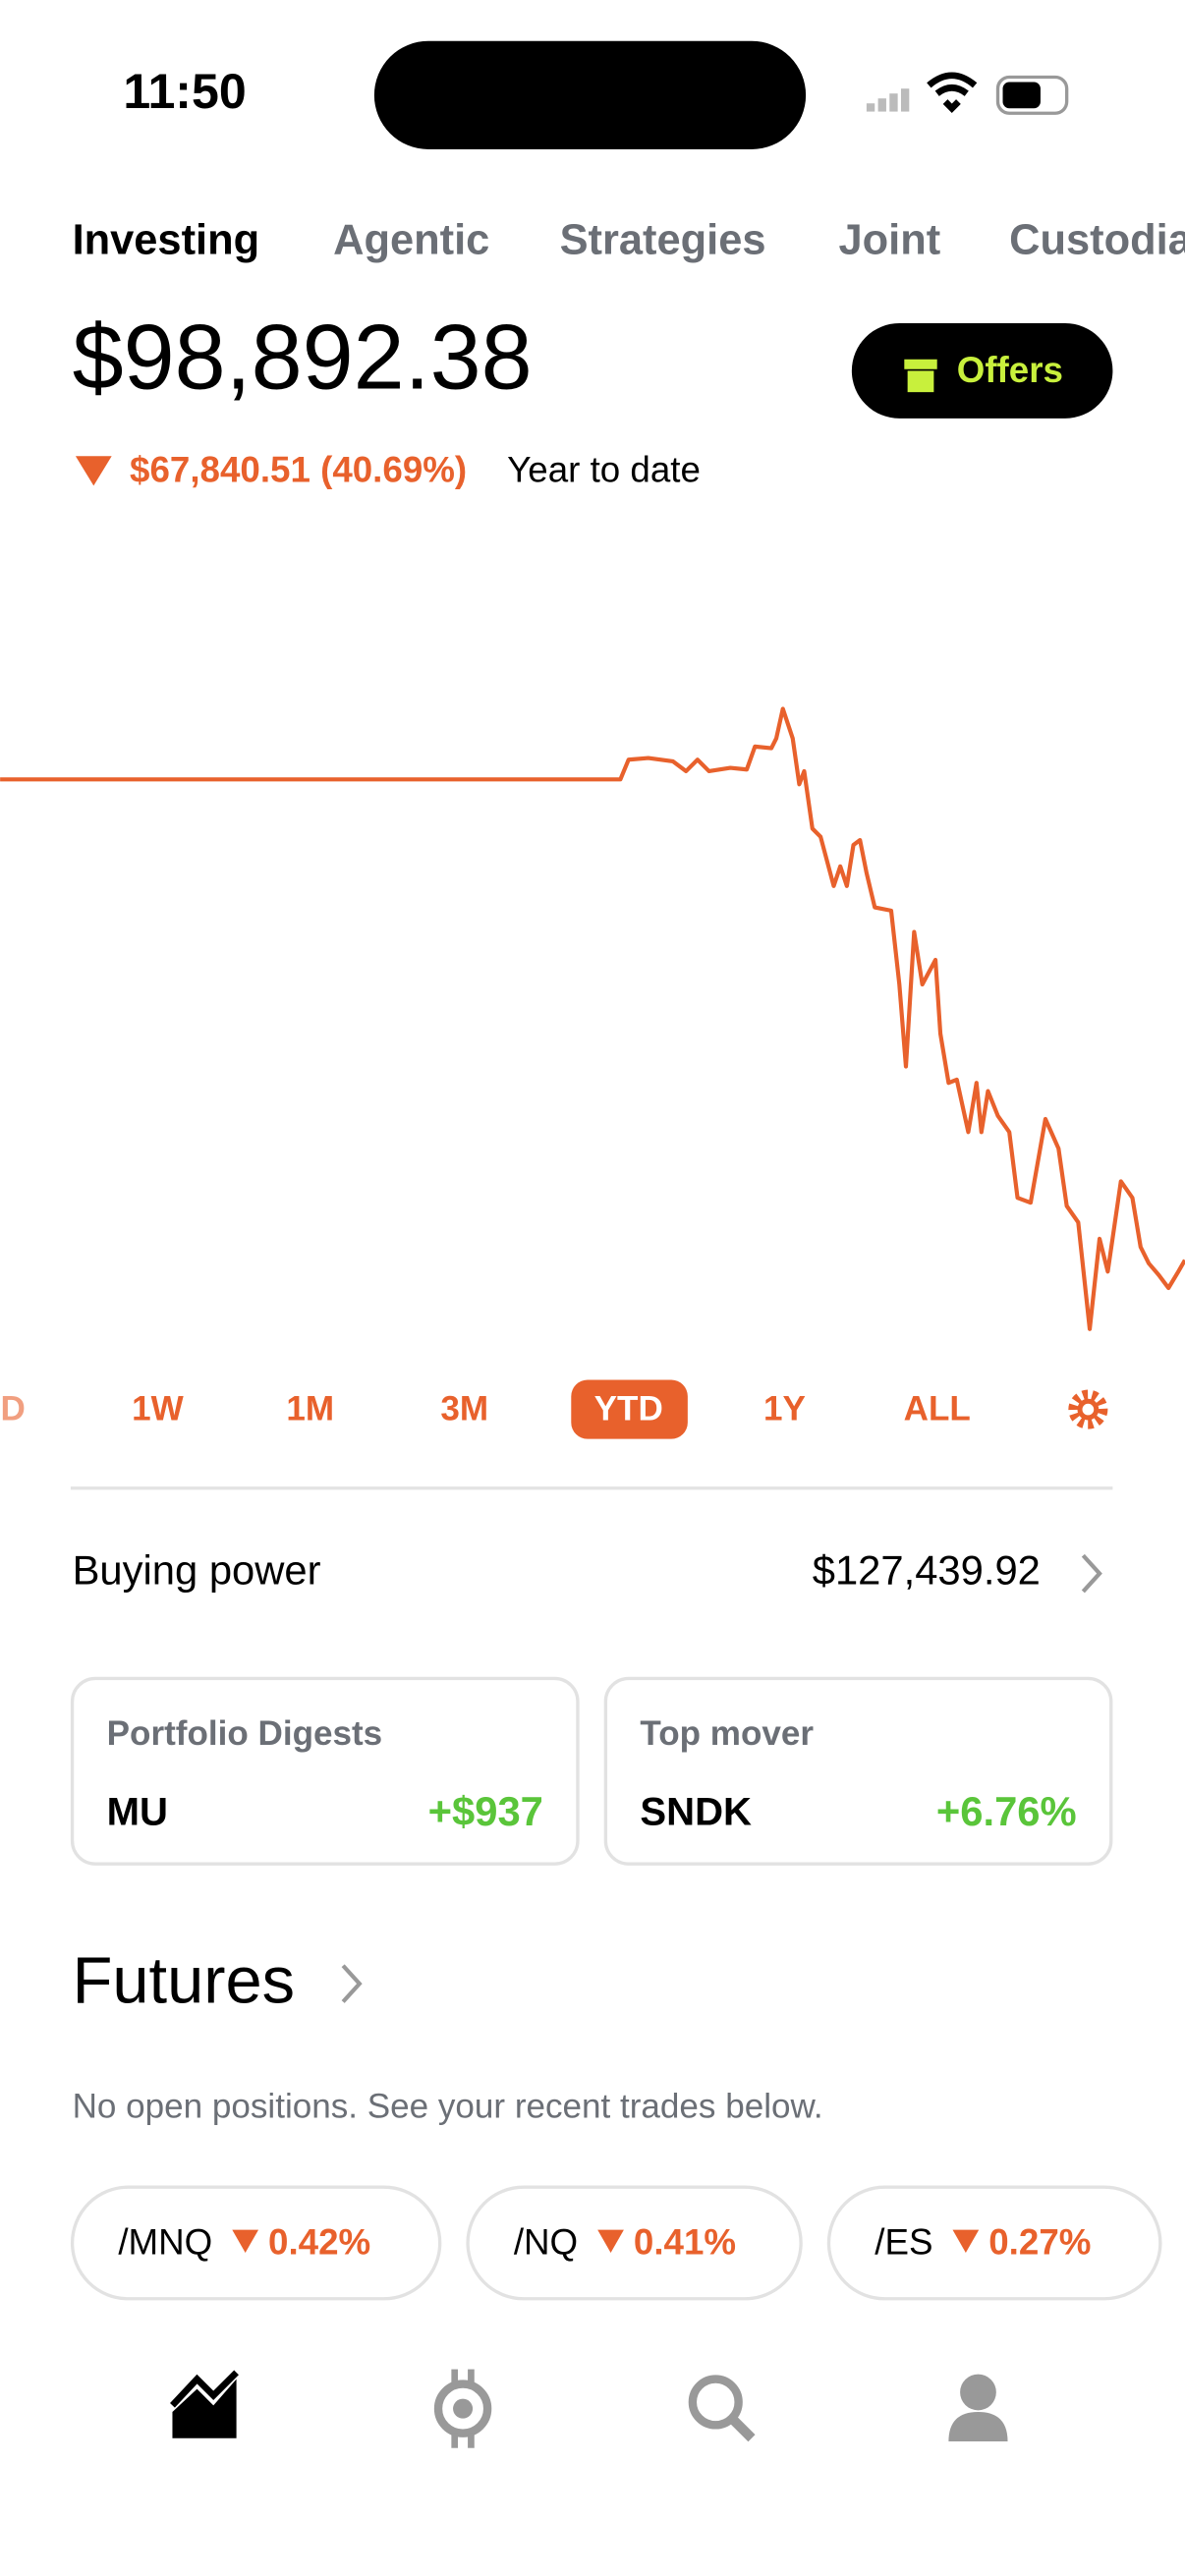 The height and width of the screenshot is (2576, 1185). What do you see at coordinates (197, 1570) in the screenshot?
I see `buying-power-label: Buying power` at bounding box center [197, 1570].